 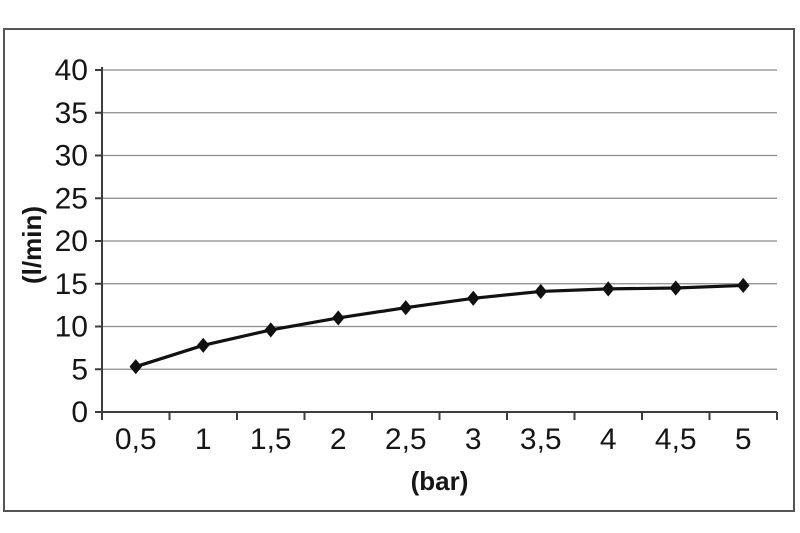 I want to click on y-tick-label: 5, so click(x=79, y=369).